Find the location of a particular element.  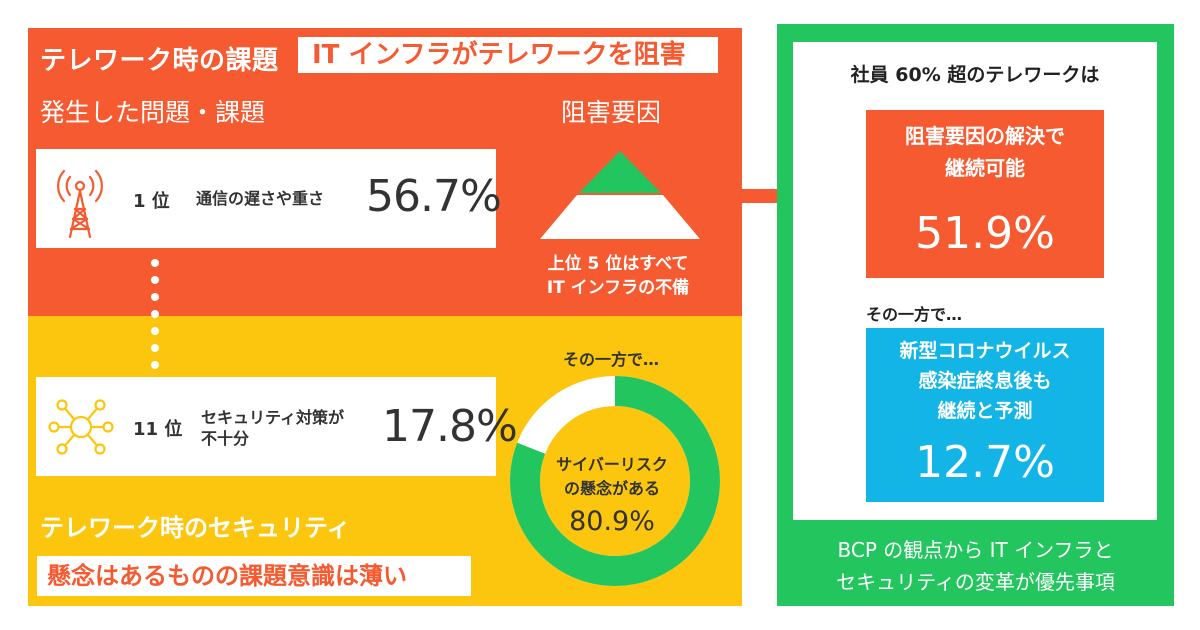

solvable-text-line1: 阻害要因の解決で is located at coordinates (985, 136).